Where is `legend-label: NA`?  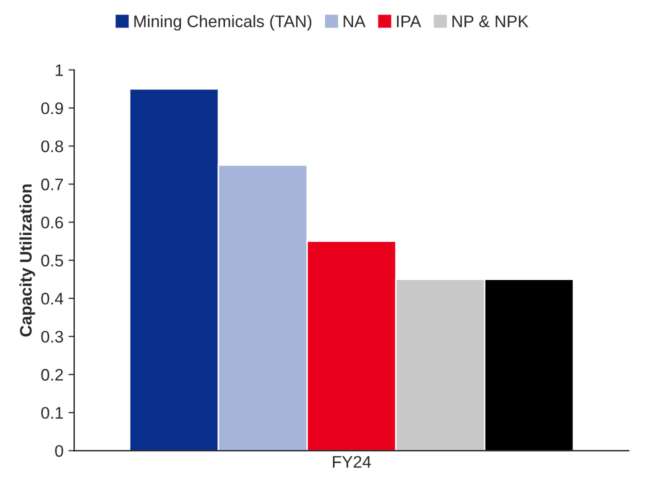 legend-label: NA is located at coordinates (355, 22).